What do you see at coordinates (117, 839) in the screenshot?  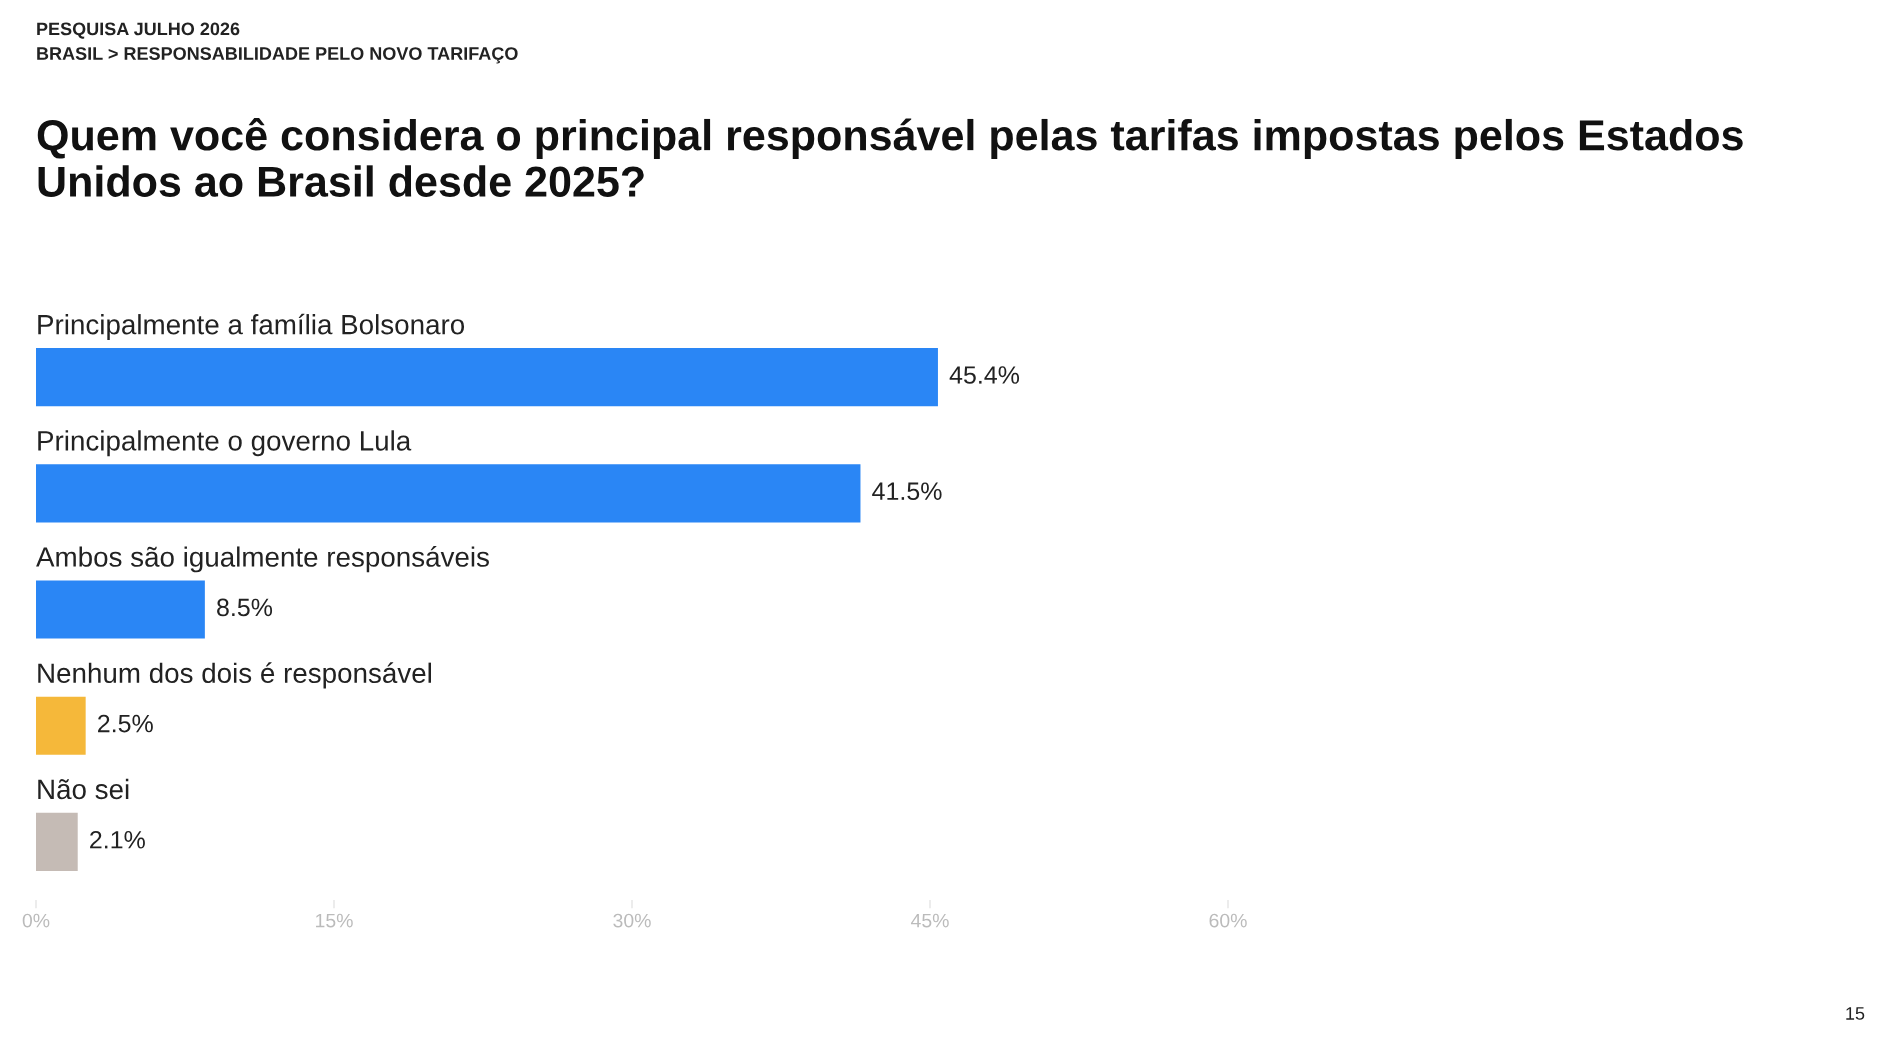 I see `data-label: 2.1%` at bounding box center [117, 839].